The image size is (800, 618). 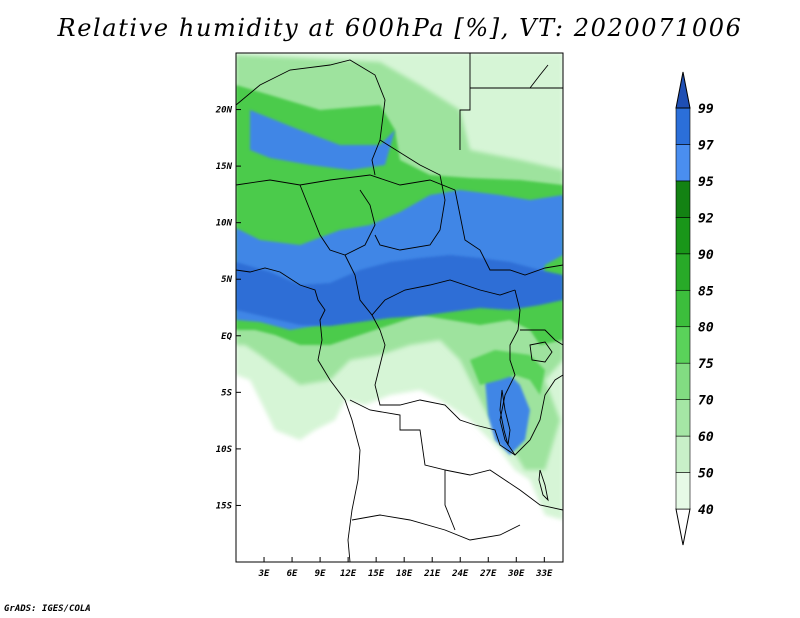 I want to click on lon-tick-label: 21E, so click(x=432, y=574).